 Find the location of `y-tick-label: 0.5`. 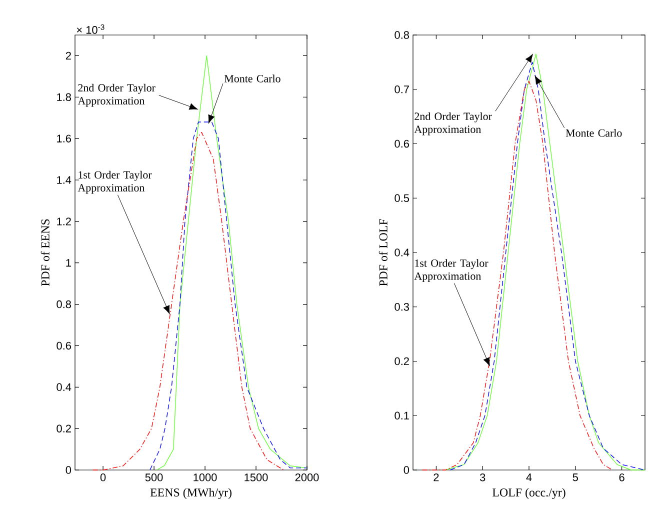

y-tick-label: 0.5 is located at coordinates (402, 198).